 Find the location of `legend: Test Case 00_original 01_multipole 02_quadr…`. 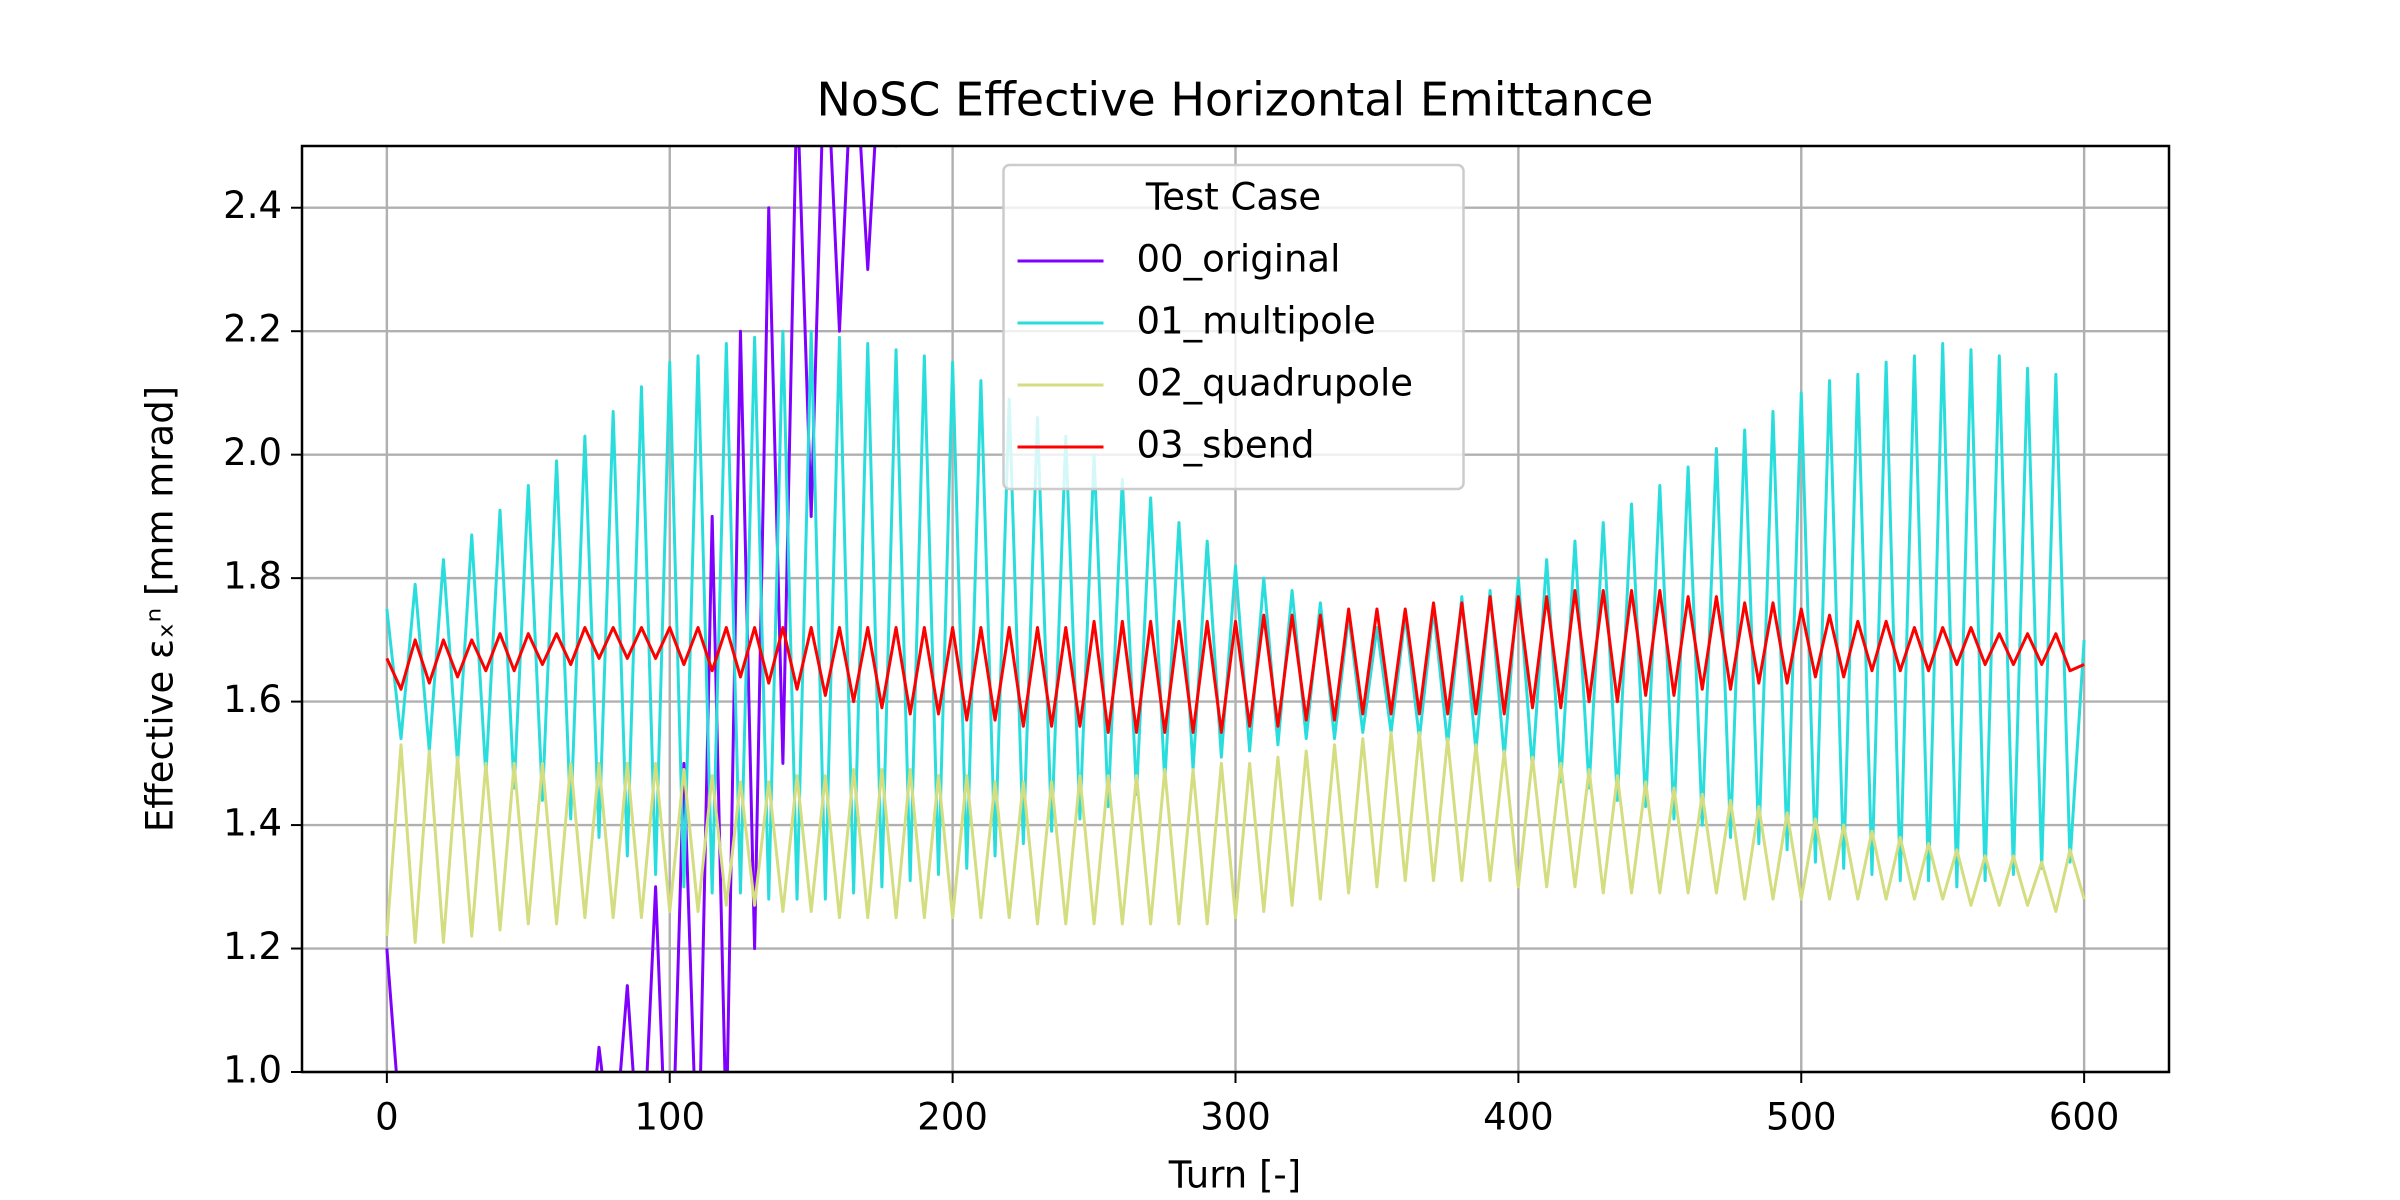

legend: Test Case 00_original 01_multipole 02_quadr… is located at coordinates (1233, 327).